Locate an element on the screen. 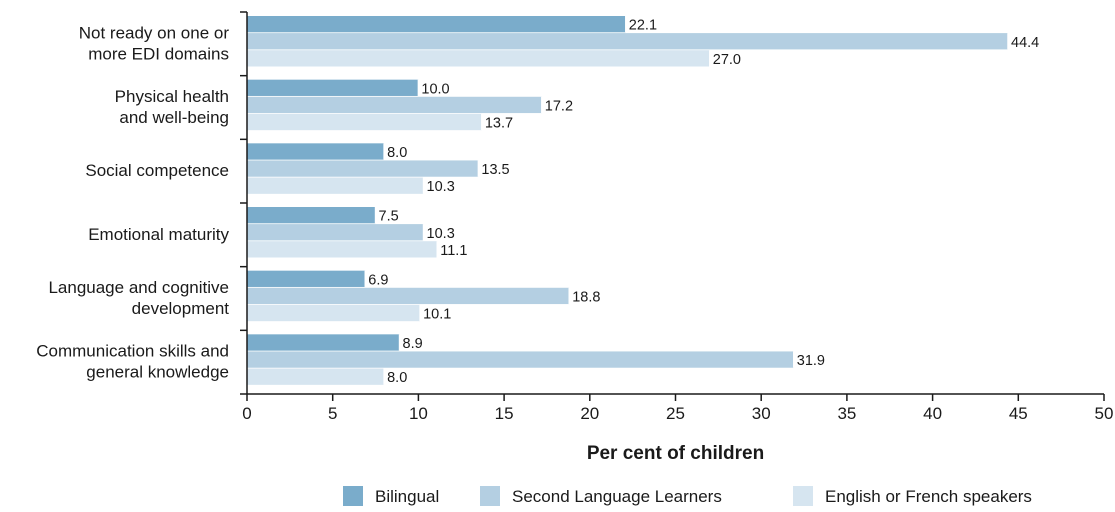 The image size is (1115, 512). x-tick-label: 25 is located at coordinates (675, 413).